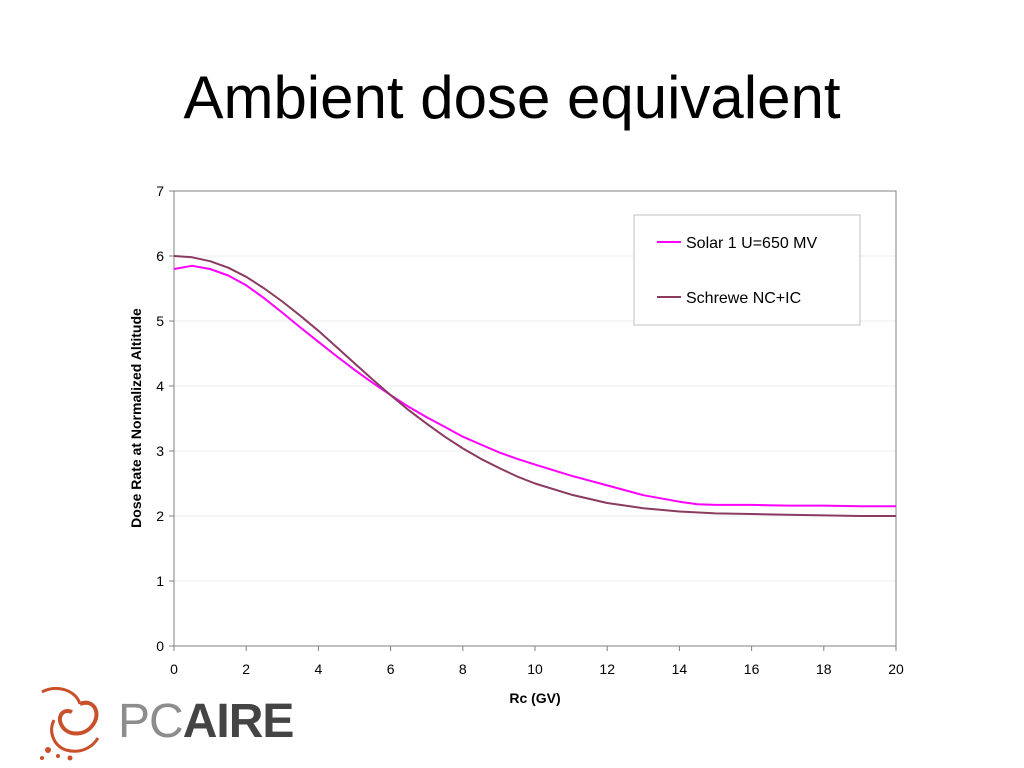 The image size is (1024, 768). I want to click on x-tick-label: 6, so click(391, 669).